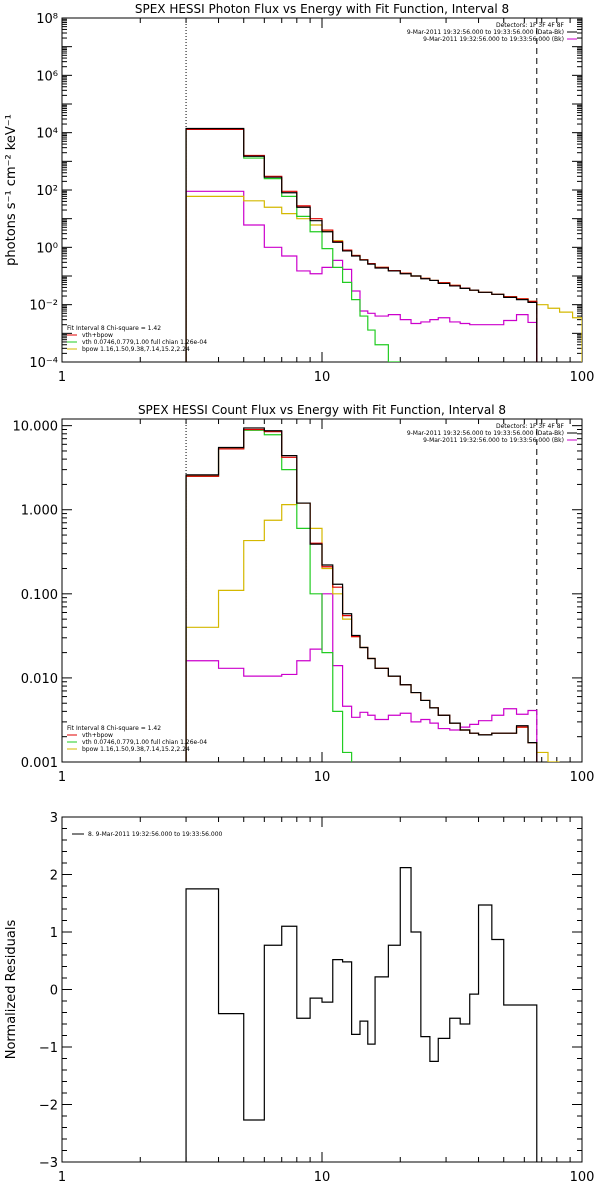 Image resolution: width=600 pixels, height=1200 pixels. I want to click on y-tick-label: 2, so click(54, 876).